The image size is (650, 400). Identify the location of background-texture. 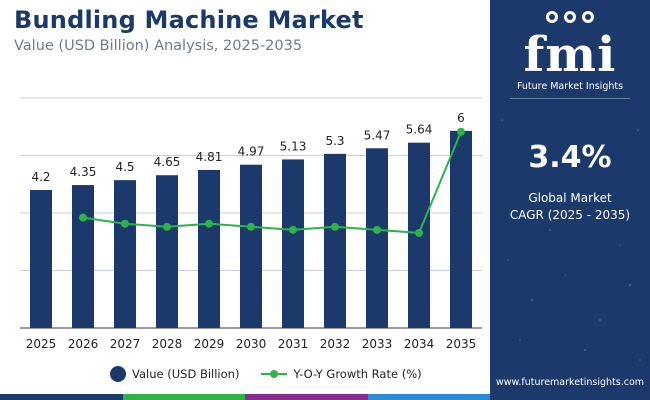
(571, 240).